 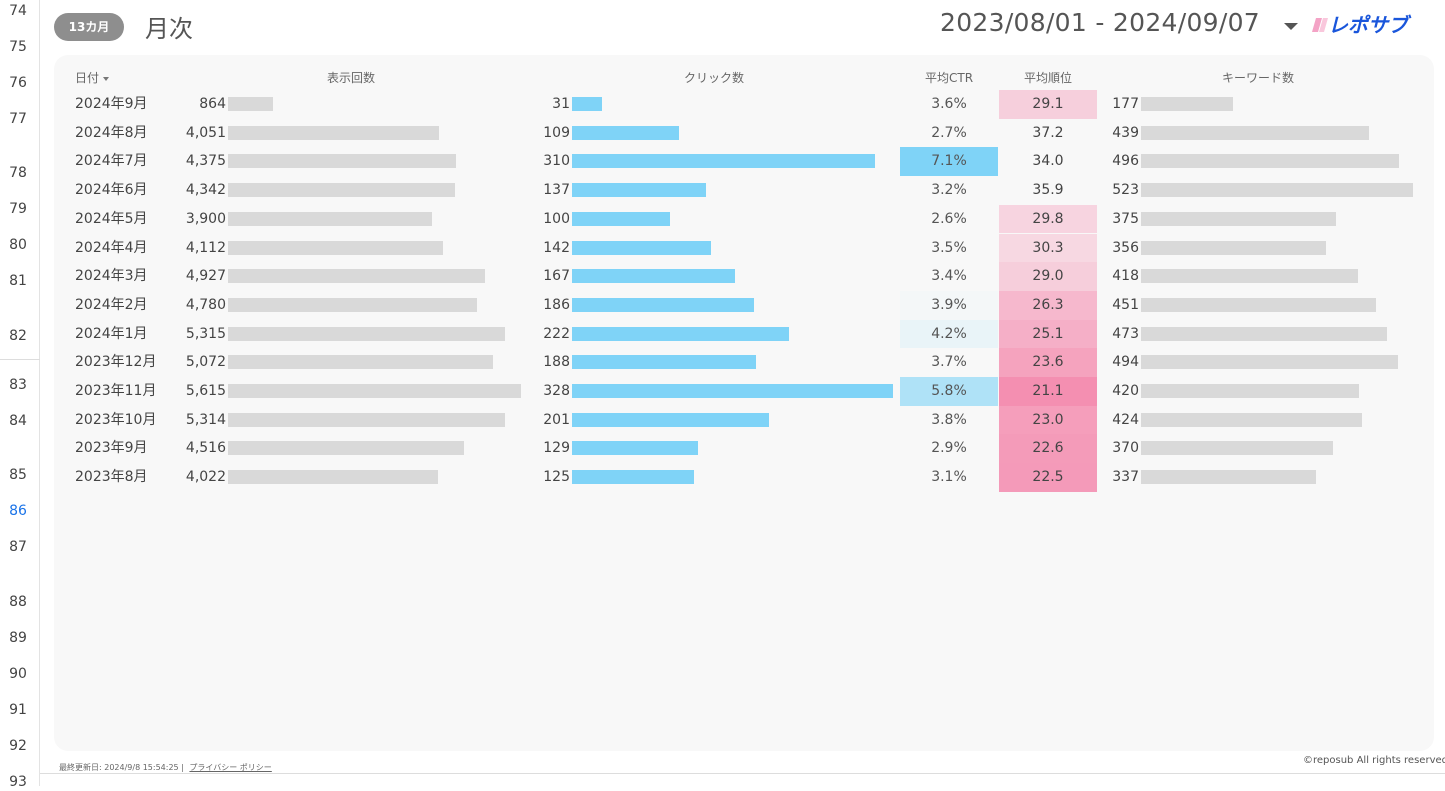 I want to click on cell-date: 2023年9月, so click(x=111, y=448).